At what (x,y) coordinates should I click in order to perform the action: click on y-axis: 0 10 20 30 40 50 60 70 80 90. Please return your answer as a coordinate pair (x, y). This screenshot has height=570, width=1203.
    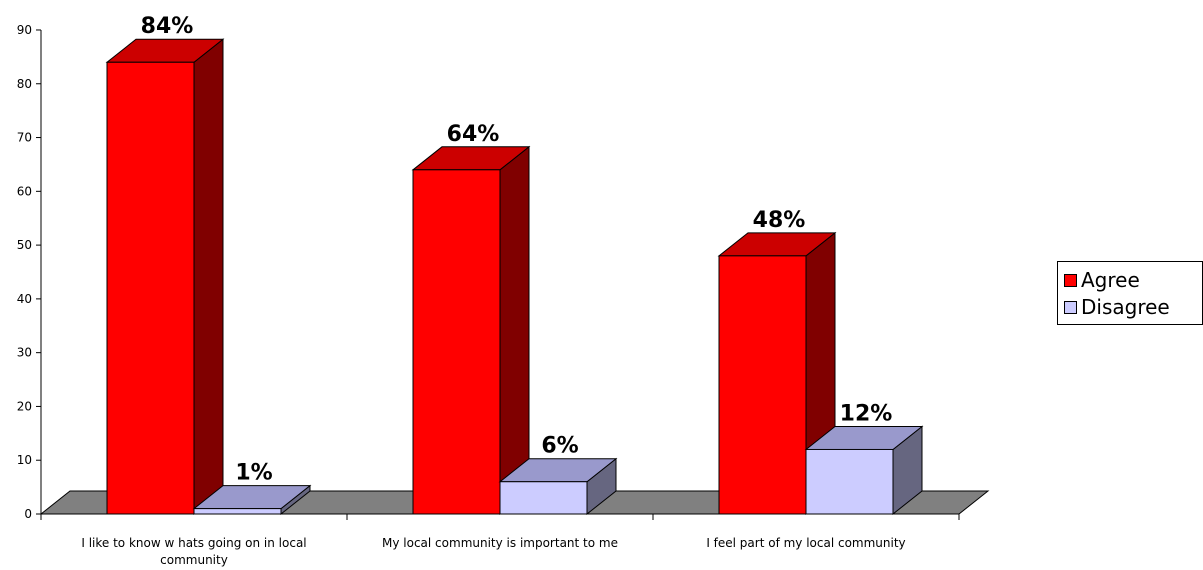
    Looking at the image, I should click on (29, 272).